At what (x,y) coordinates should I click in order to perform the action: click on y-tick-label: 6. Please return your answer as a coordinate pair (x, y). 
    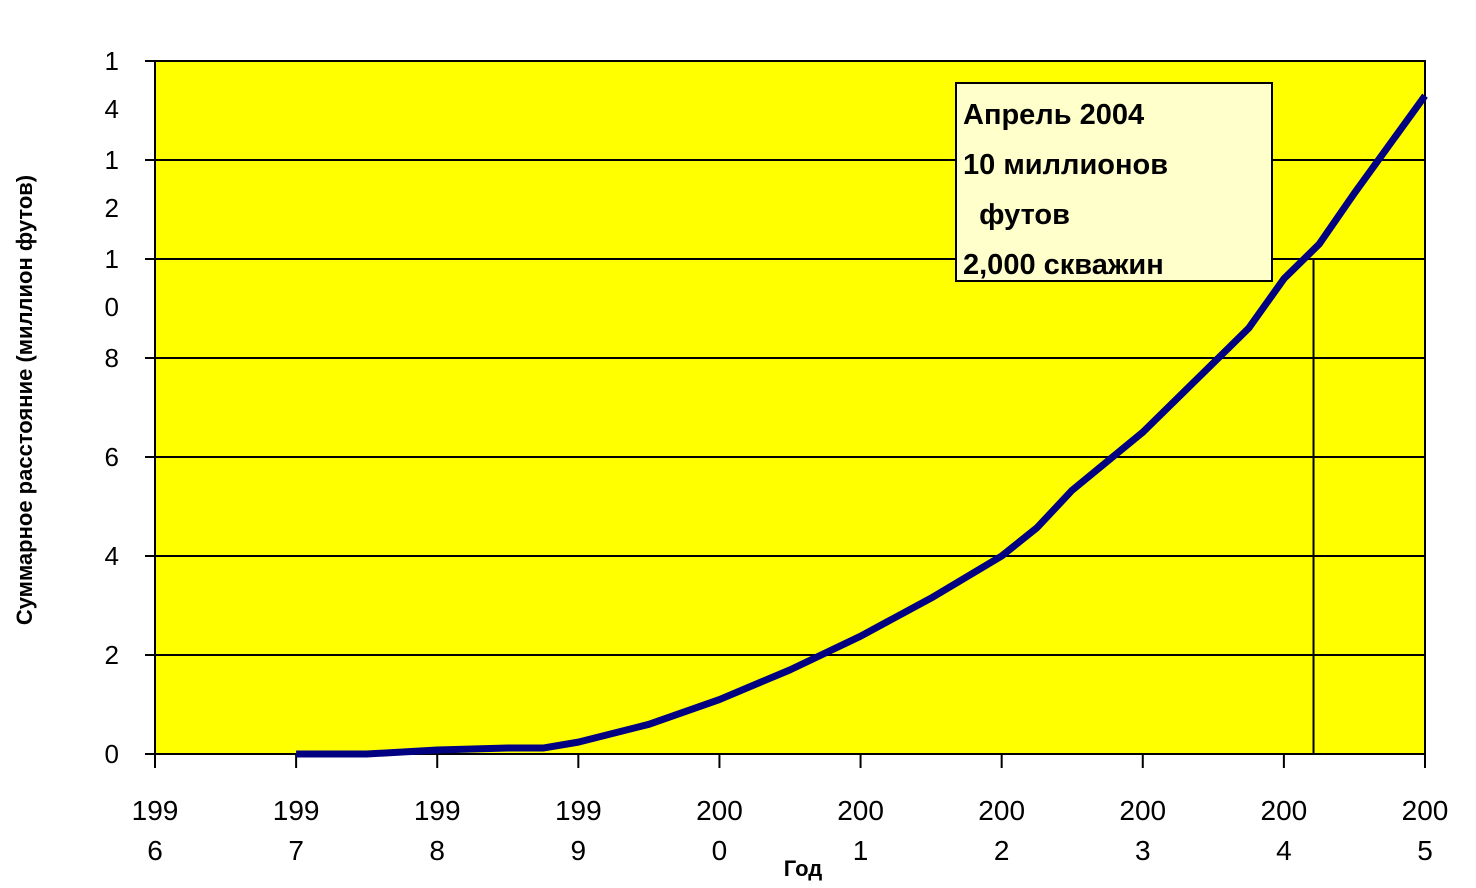
    Looking at the image, I should click on (111, 457).